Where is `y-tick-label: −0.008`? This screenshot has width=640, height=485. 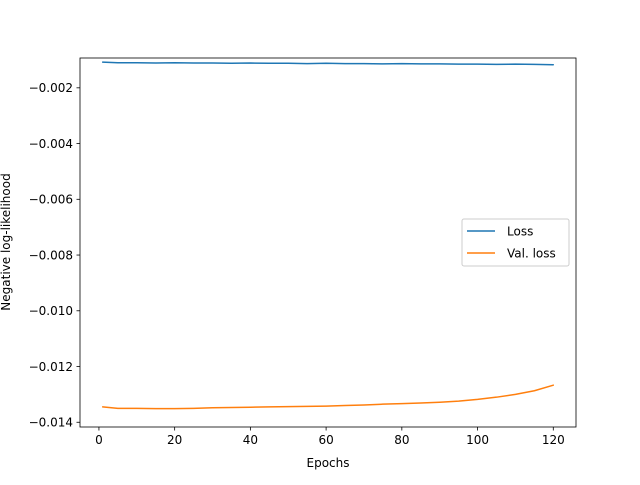
y-tick-label: −0.008 is located at coordinates (51, 255).